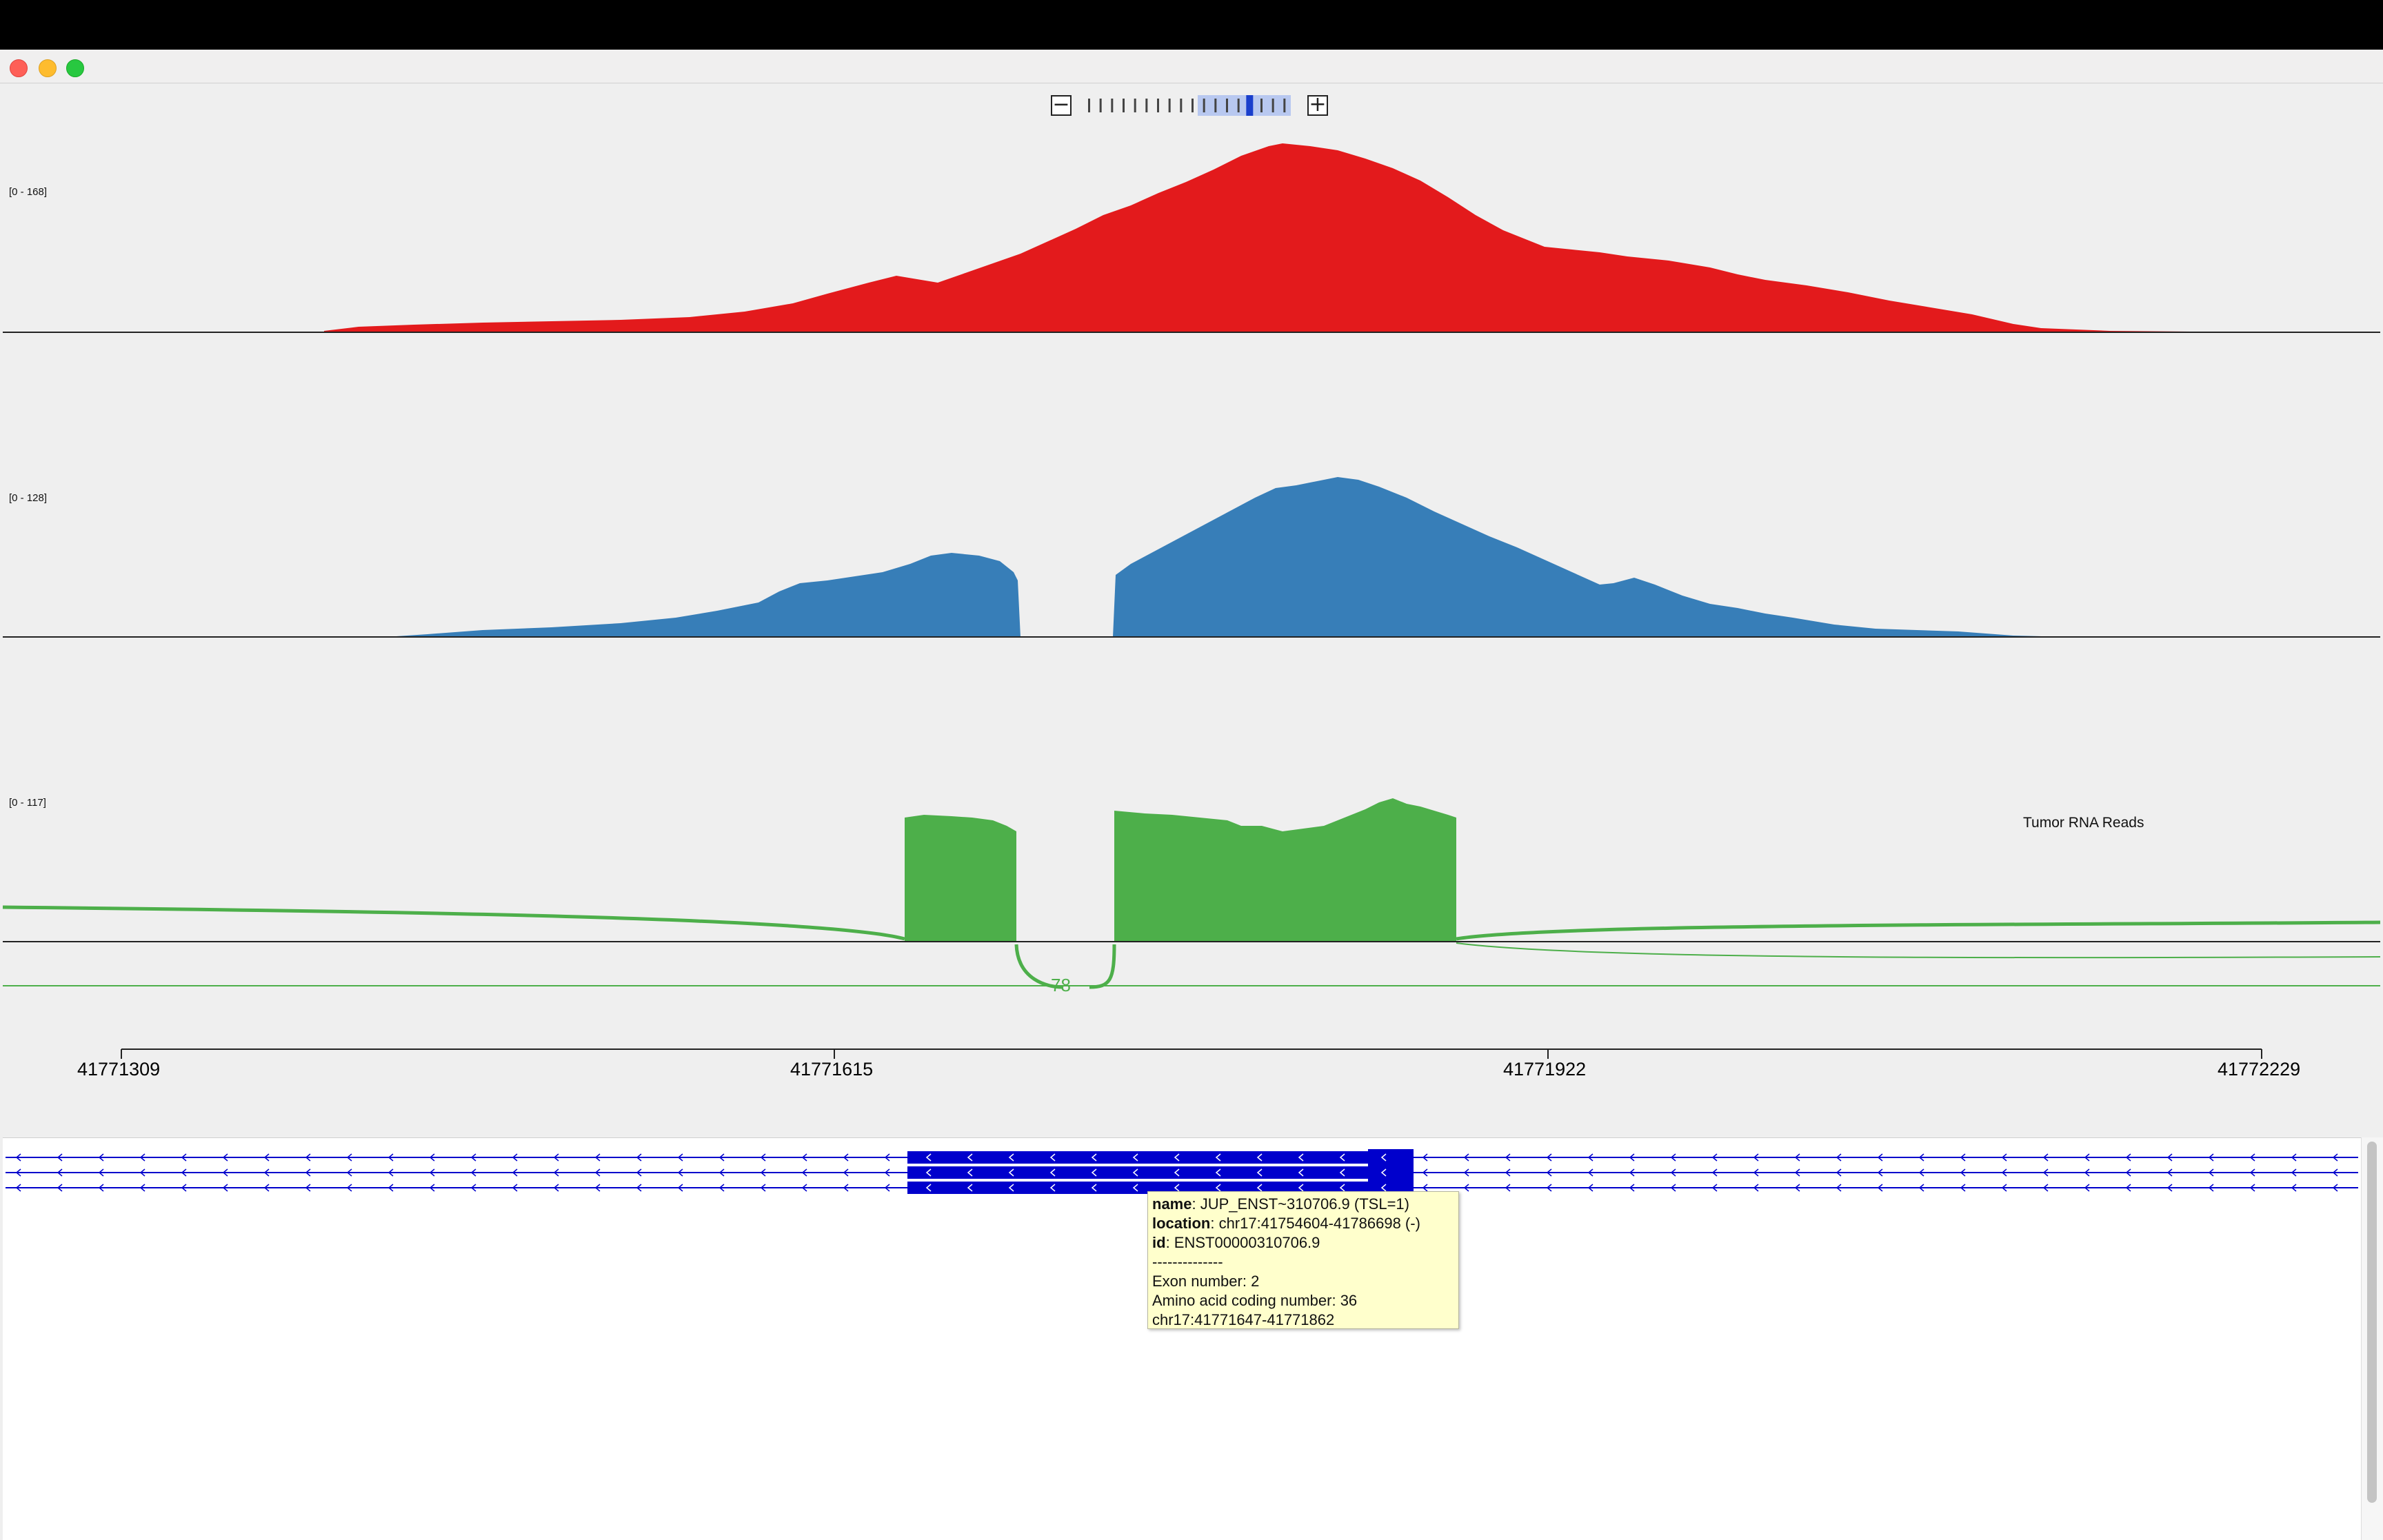 This screenshot has width=2383, height=1540. Describe the element at coordinates (1285, 870) in the screenshot. I see `track-3-coverage-exon-right` at that location.